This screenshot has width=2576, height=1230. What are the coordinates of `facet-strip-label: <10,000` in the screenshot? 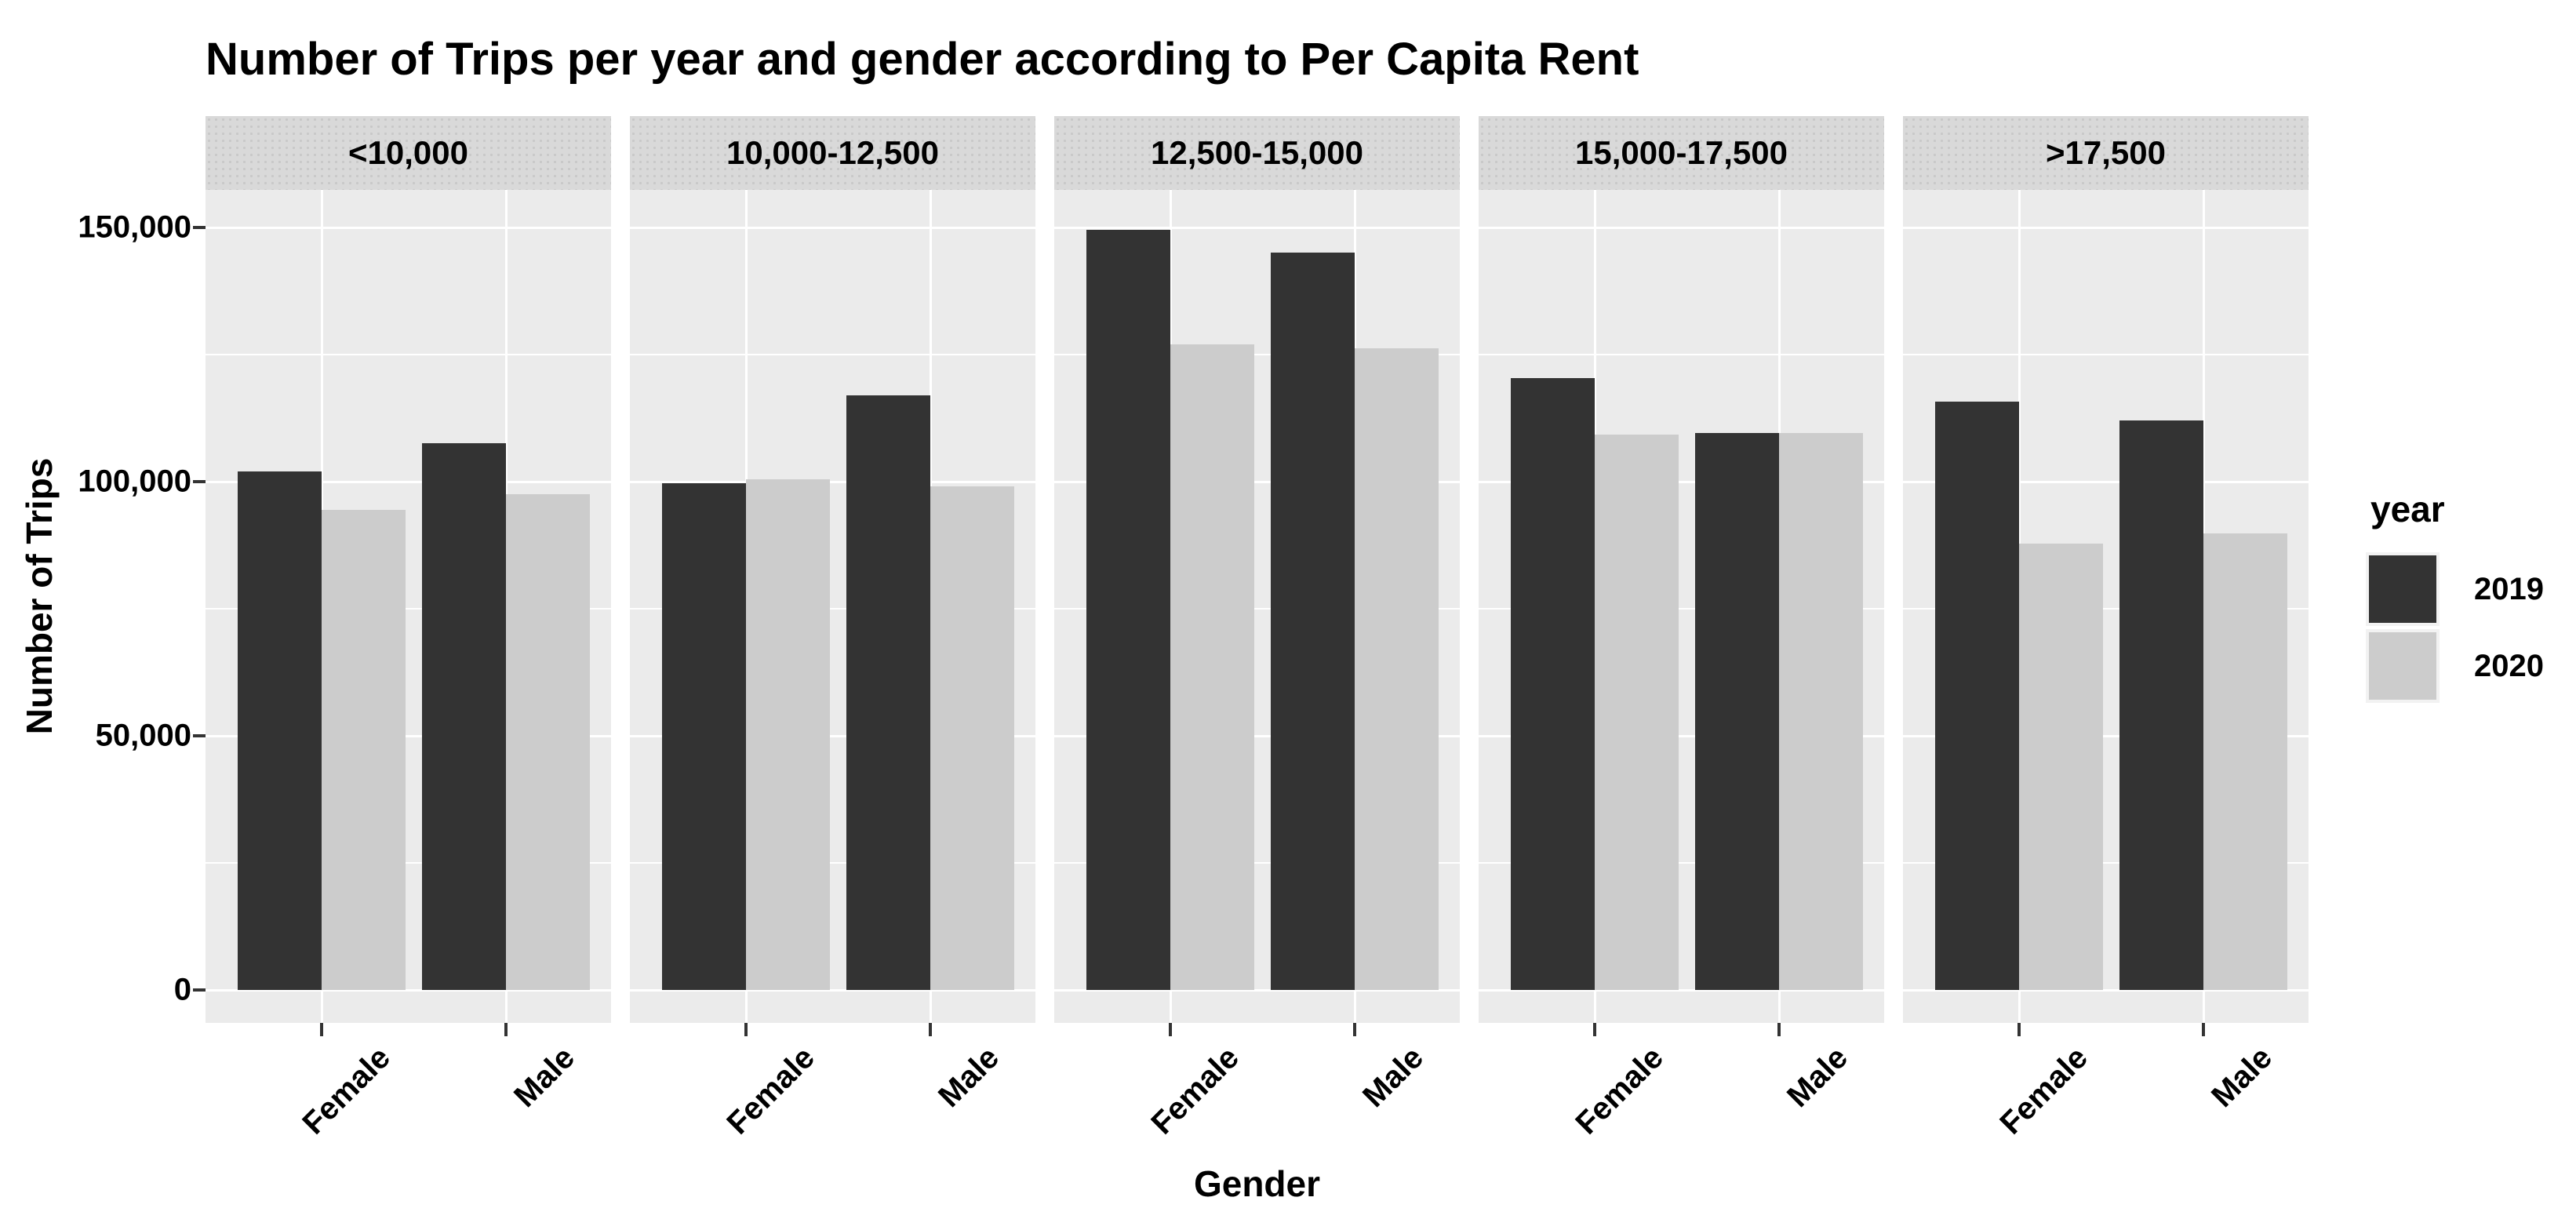 It's located at (408, 153).